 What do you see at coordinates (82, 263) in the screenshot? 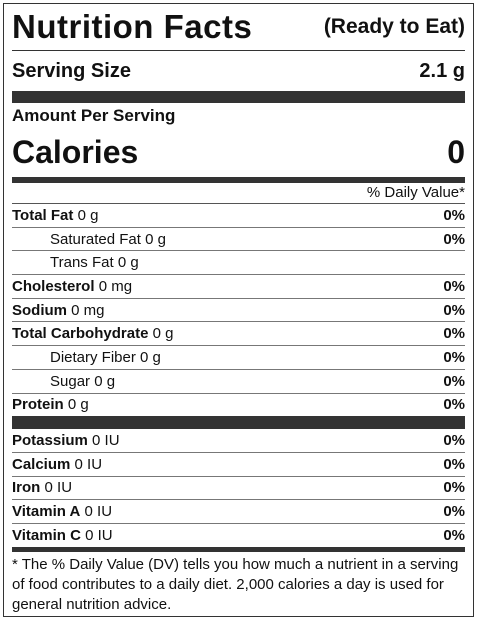
I see `nutrient-name: Trans Fat` at bounding box center [82, 263].